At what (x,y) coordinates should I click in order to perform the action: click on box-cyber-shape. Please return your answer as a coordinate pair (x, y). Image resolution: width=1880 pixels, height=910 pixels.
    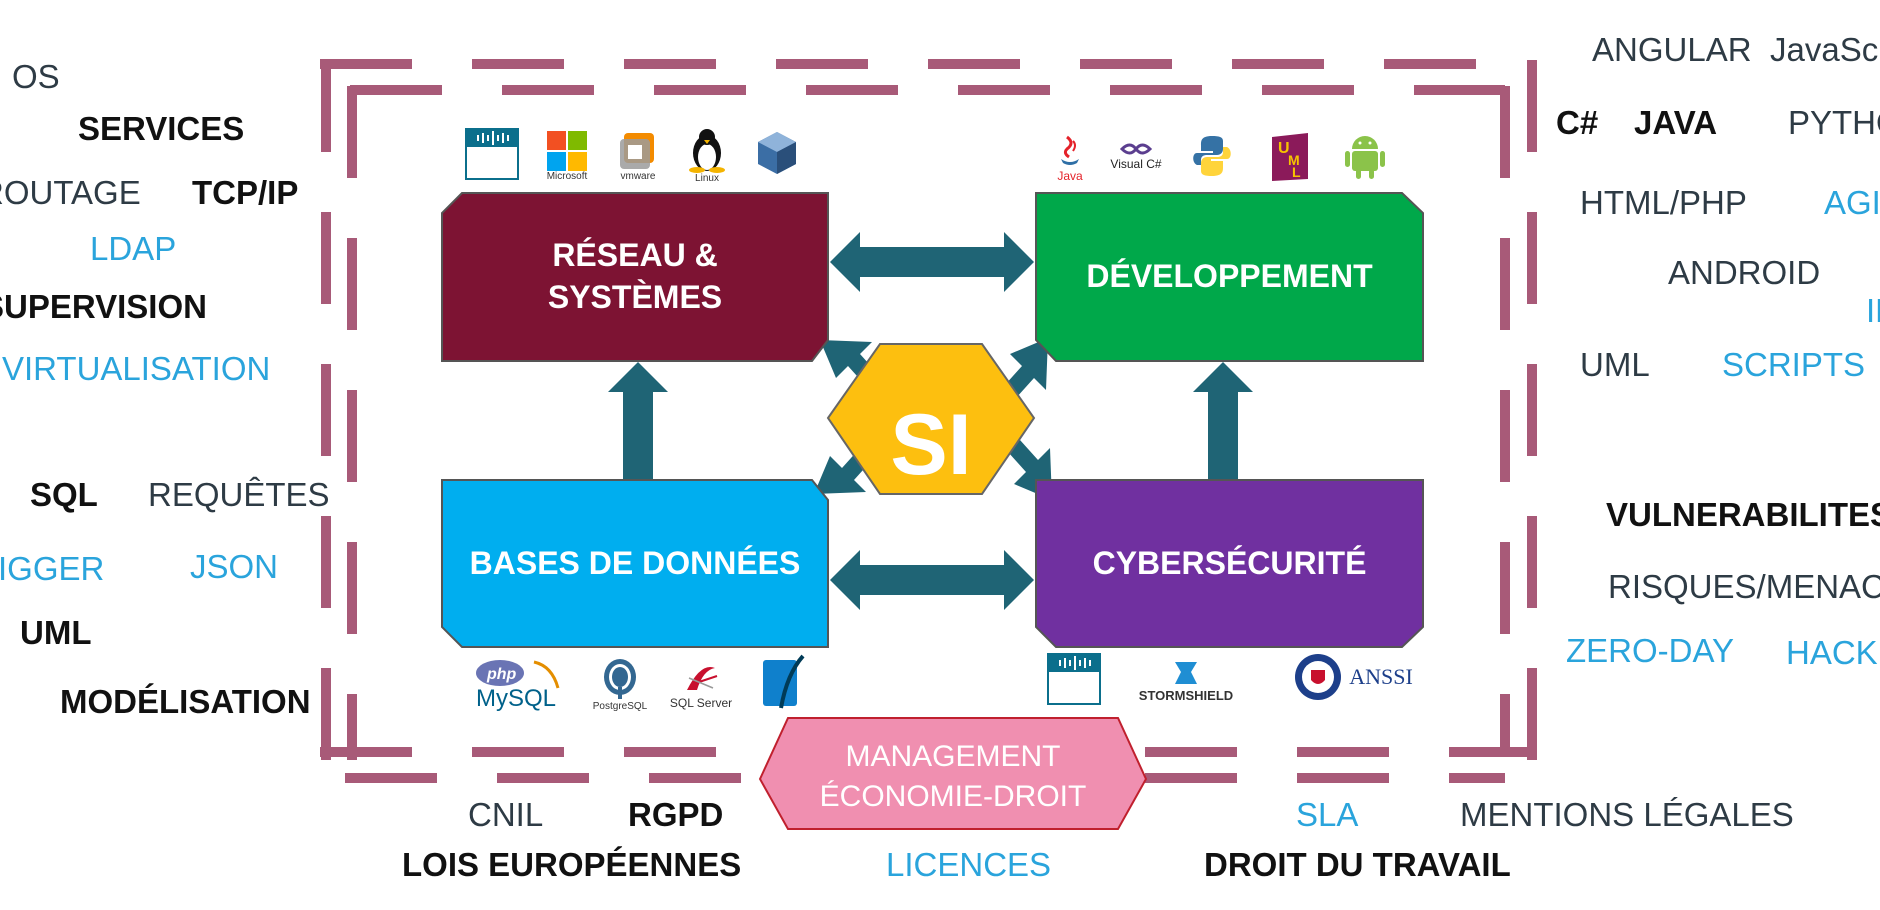
    Looking at the image, I should click on (1229, 563).